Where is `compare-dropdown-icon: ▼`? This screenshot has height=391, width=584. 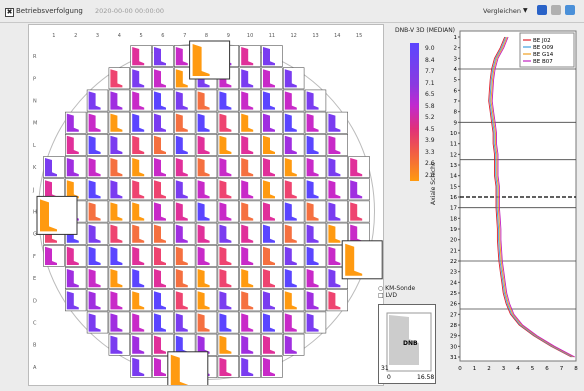
compare-dropdown-icon: ▼ is located at coordinates (525, 10).